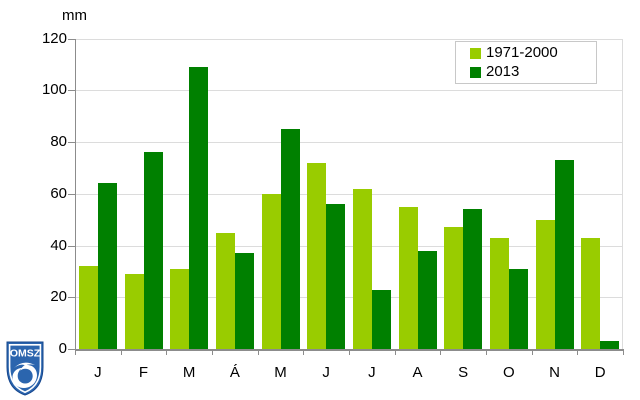  I want to click on legend-label-1971-2000: 1971-2000, so click(522, 52).